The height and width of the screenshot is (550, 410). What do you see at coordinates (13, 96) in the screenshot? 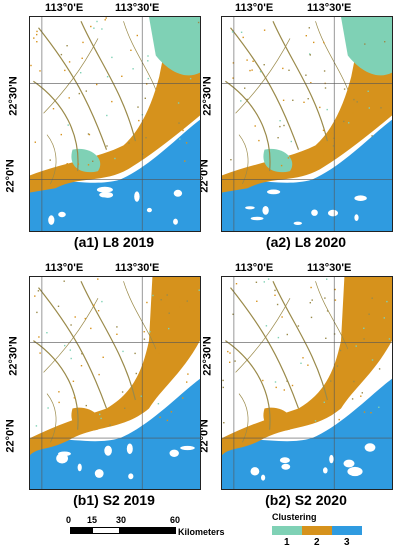
I see `lat-label-a1-1: 22°30'N` at bounding box center [13, 96].